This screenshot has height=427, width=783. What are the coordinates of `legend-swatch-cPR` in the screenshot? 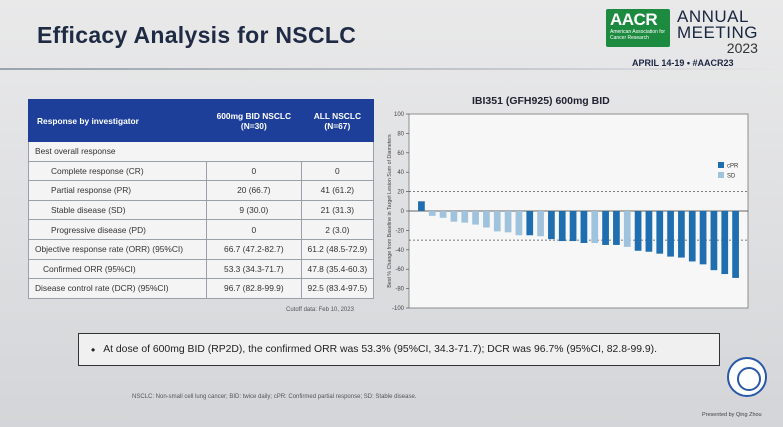 It's located at (721, 165).